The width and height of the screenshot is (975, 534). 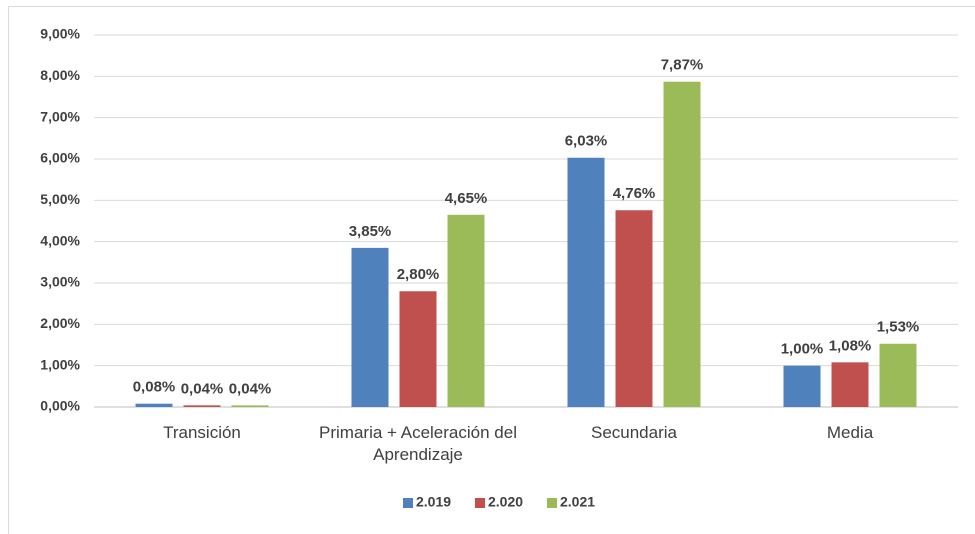 What do you see at coordinates (60, 116) in the screenshot?
I see `y-tick-label: 7,00%` at bounding box center [60, 116].